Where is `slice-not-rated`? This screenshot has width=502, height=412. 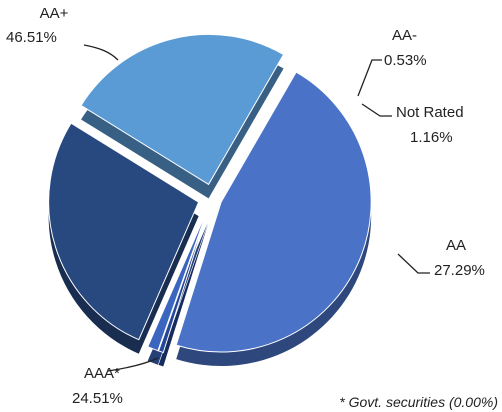 slice-not-rated is located at coordinates (178, 280).